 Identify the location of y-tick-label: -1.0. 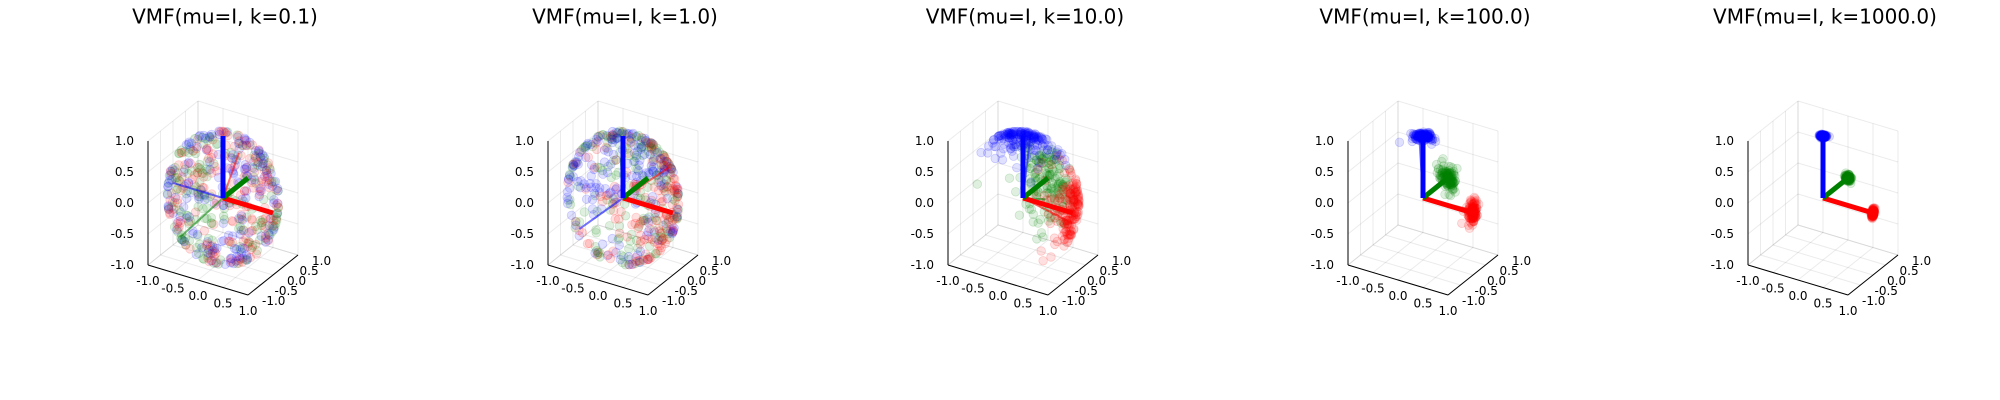
(273, 301).